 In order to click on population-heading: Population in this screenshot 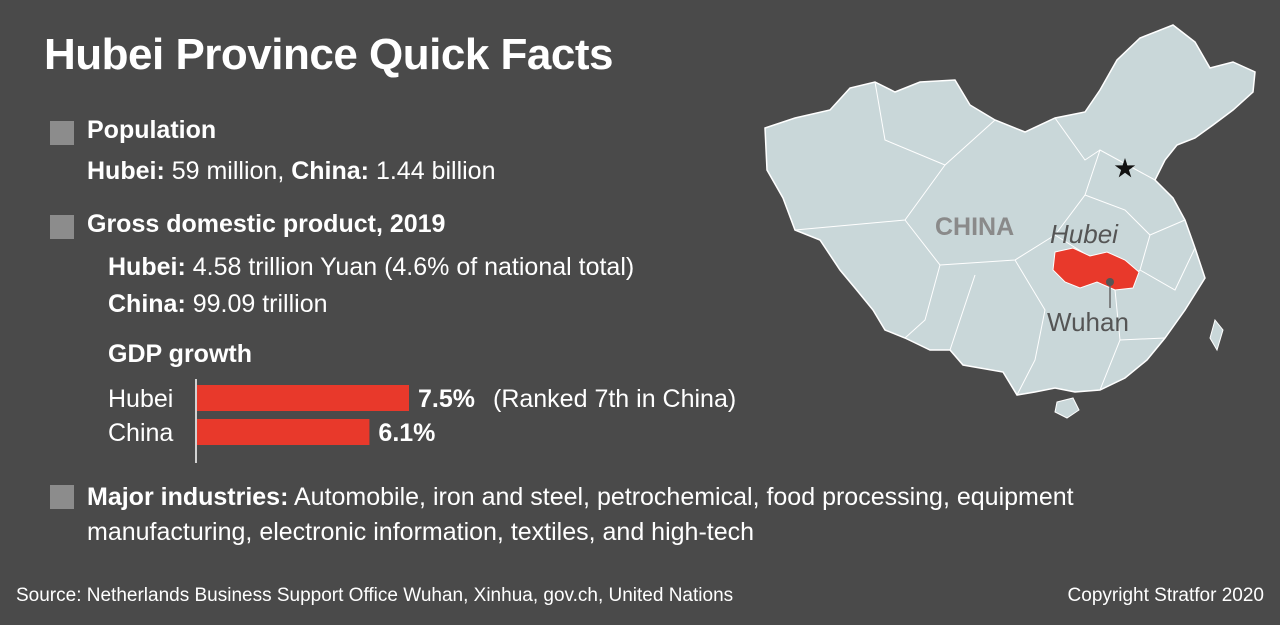, I will do `click(152, 130)`.